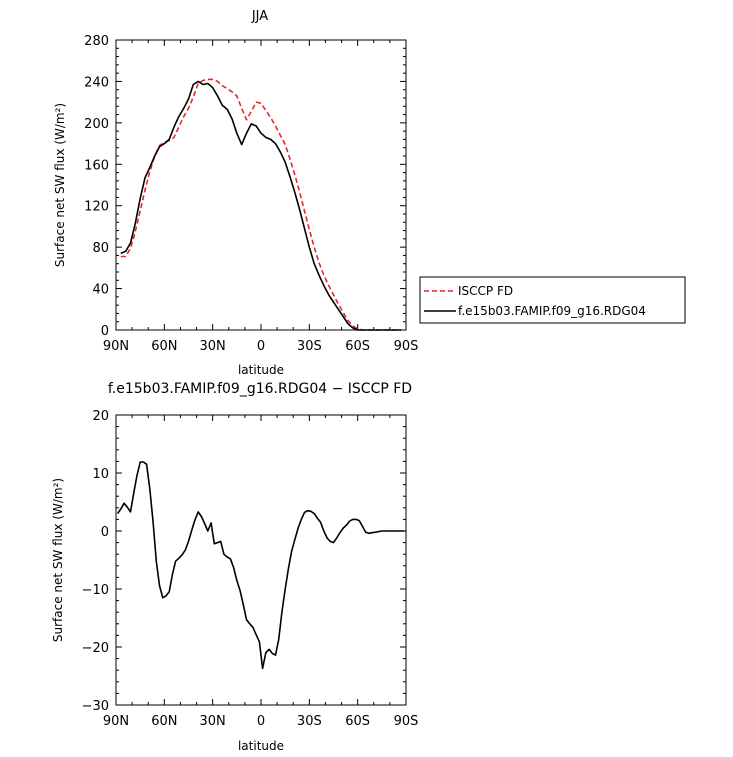 This screenshot has height=757, width=733. I want to click on legend-label-model: f.e15b03.FAMIP.f09_g16.RDG04, so click(552, 311).